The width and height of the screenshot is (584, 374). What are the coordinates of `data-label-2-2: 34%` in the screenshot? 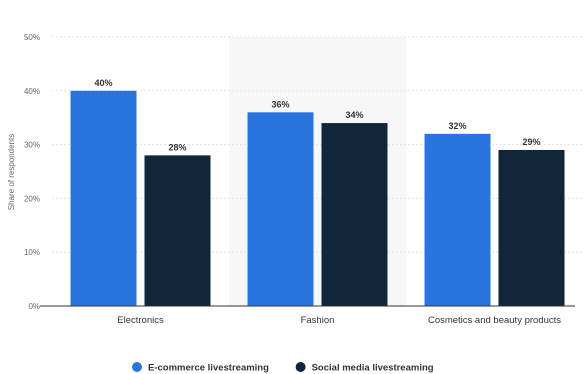 It's located at (354, 115).